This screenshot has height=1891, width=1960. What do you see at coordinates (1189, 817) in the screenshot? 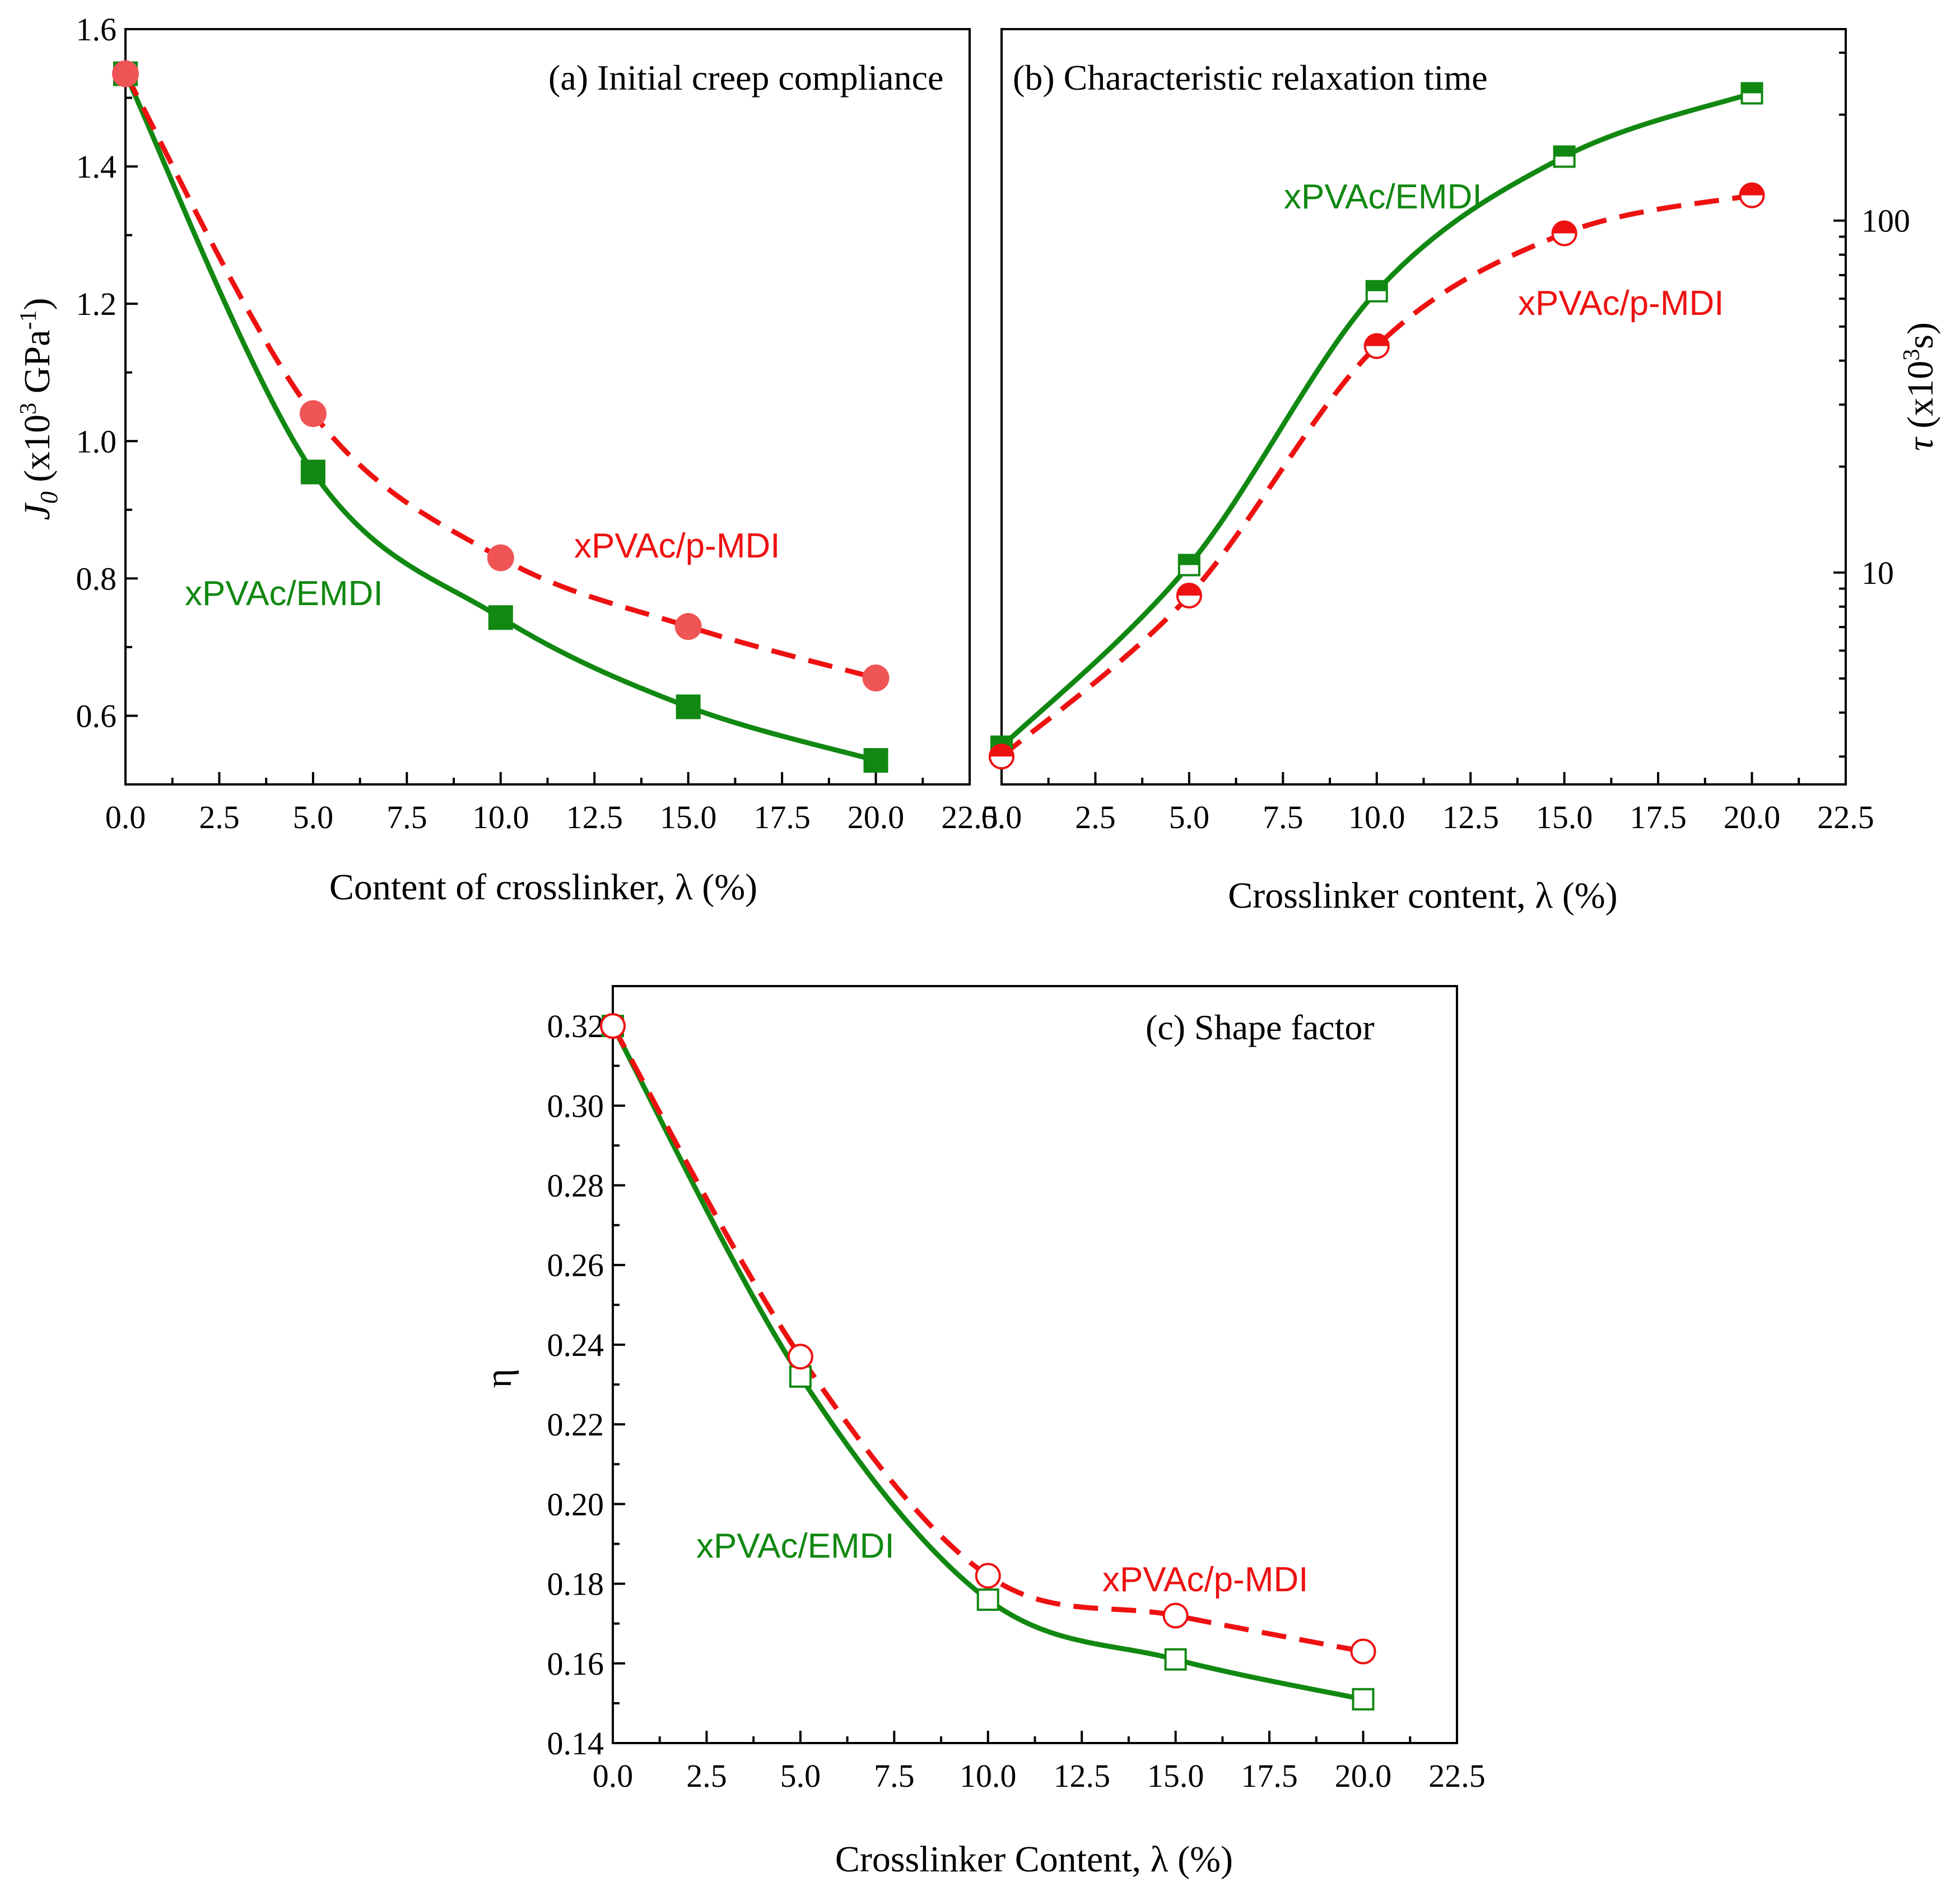
I see `panel-b-x-tick-label: 5.0` at bounding box center [1189, 817].